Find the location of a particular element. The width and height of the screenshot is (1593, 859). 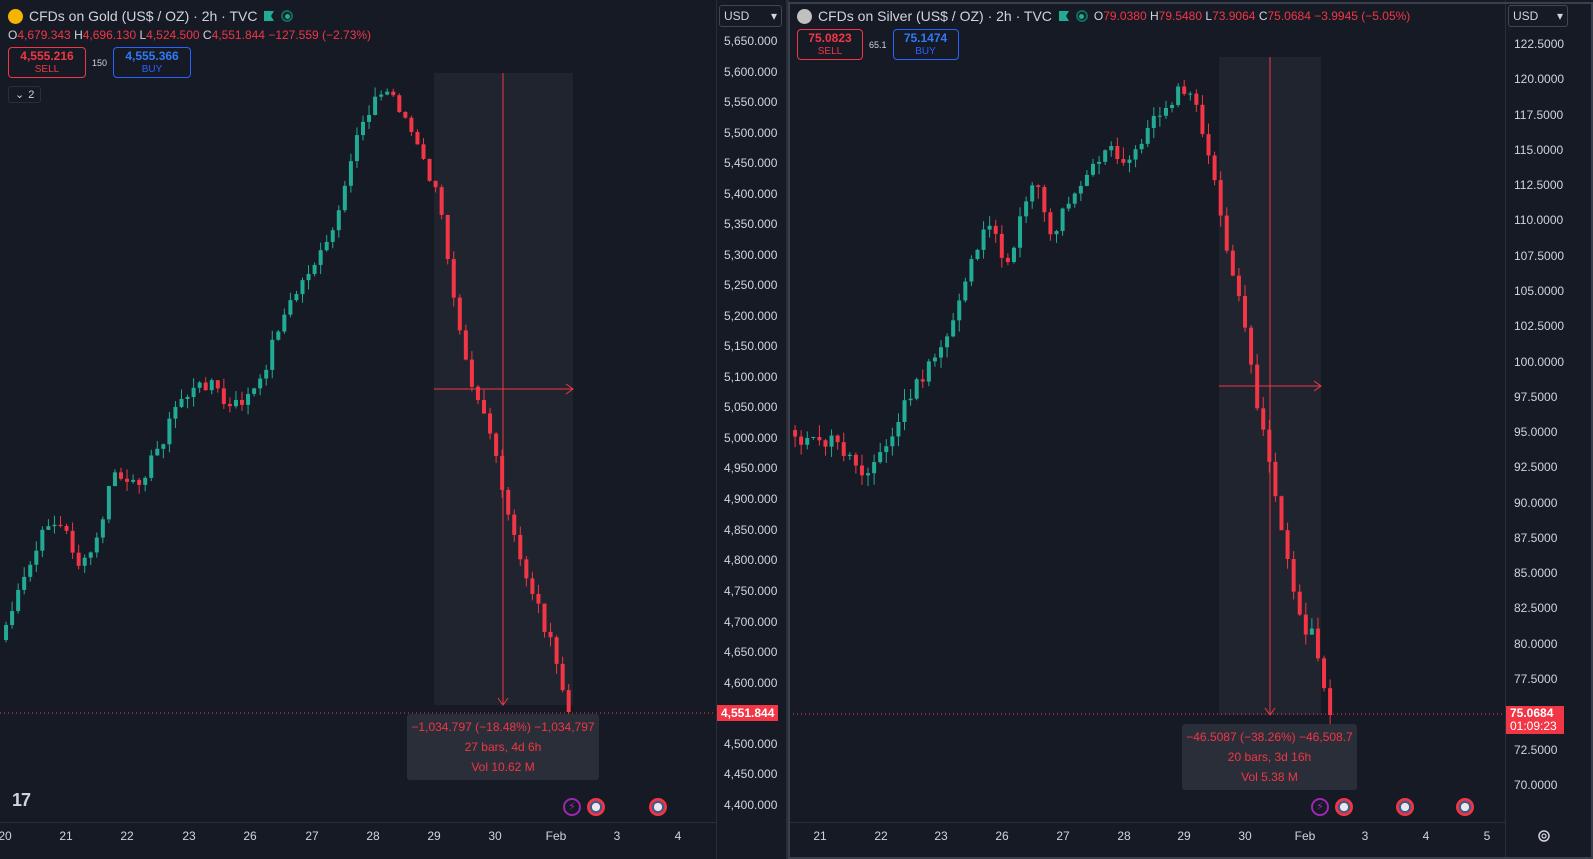

measure-arrow-right is located at coordinates (569, 389).